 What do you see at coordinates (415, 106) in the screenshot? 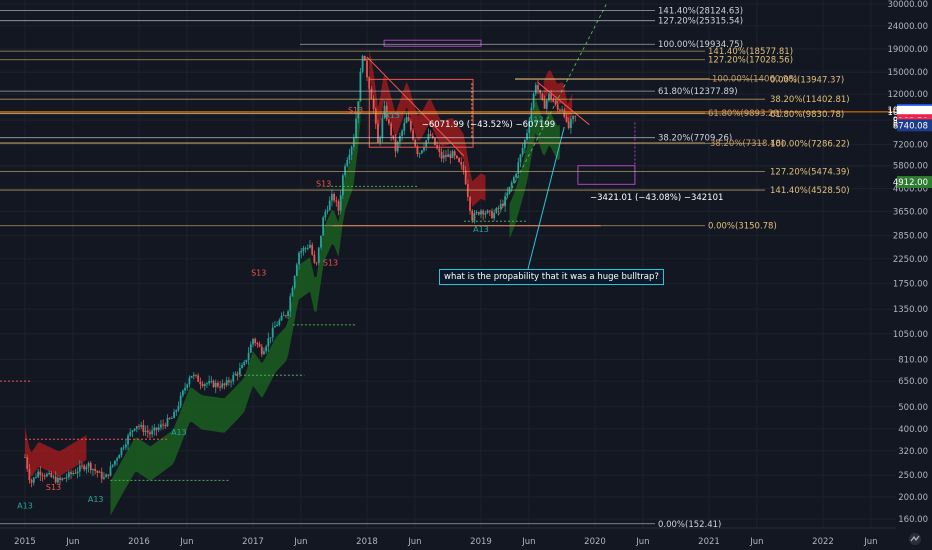
I see `resistance-line-2018` at bounding box center [415, 106].